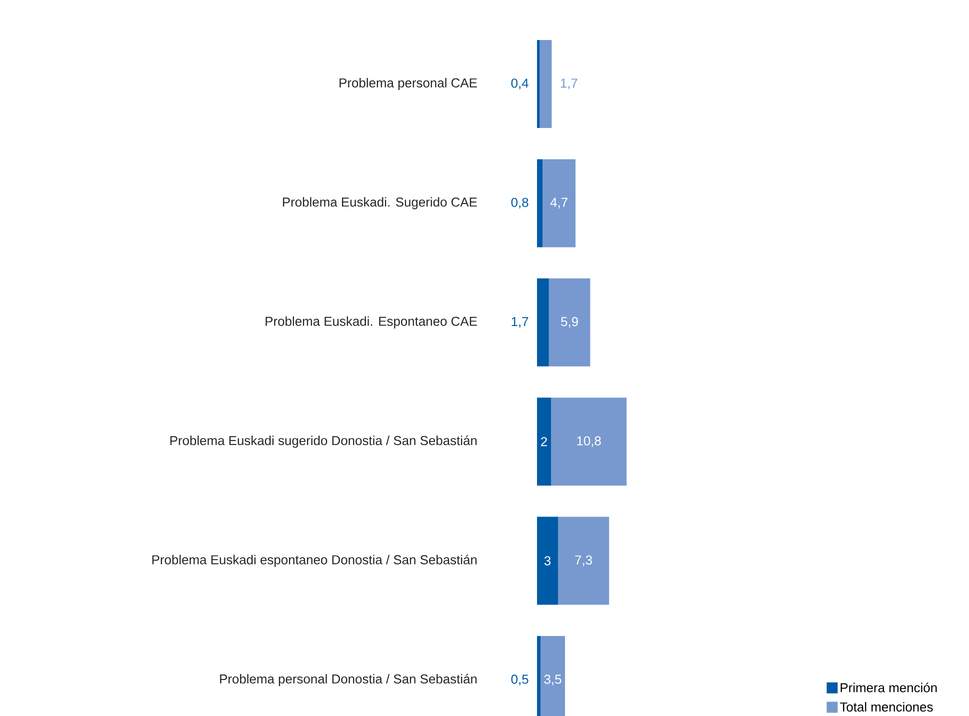 Image resolution: width=969 pixels, height=716 pixels. I want to click on data-label: 4,7, so click(559, 203).